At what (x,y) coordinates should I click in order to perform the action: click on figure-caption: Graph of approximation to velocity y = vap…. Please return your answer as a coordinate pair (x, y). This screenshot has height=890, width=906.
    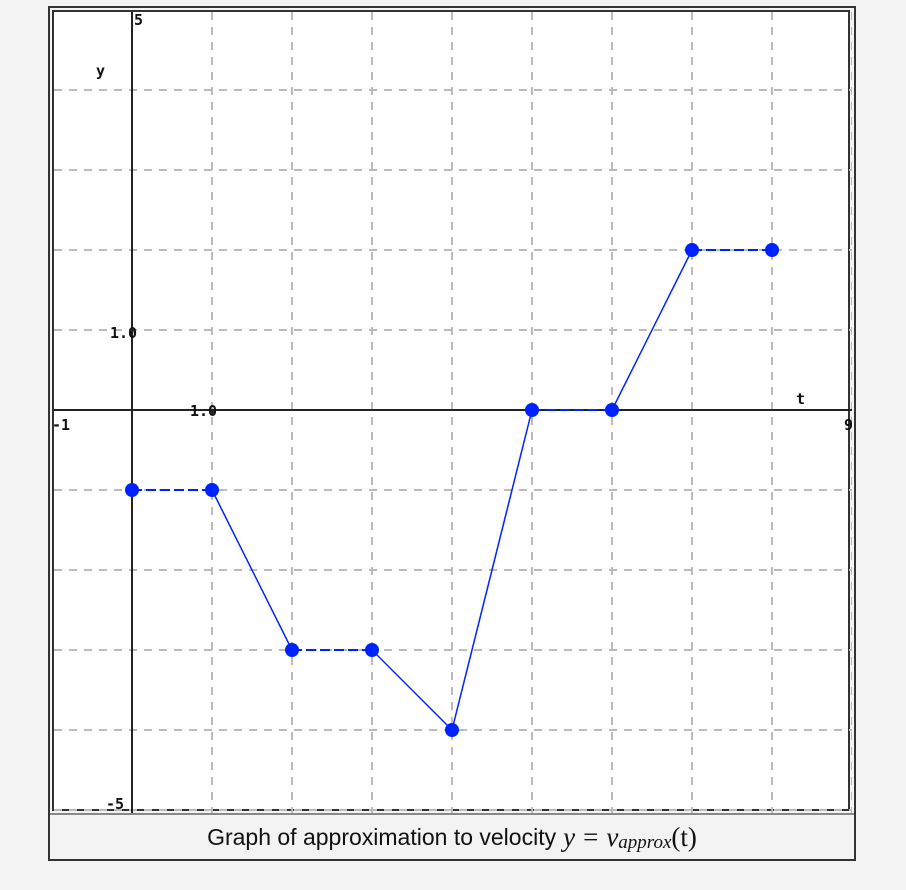
    Looking at the image, I should click on (452, 837).